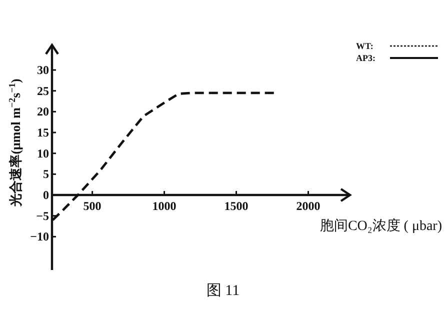 This screenshot has width=446, height=320. Describe the element at coordinates (366, 58) in the screenshot. I see `legend-label: AP3:` at that location.